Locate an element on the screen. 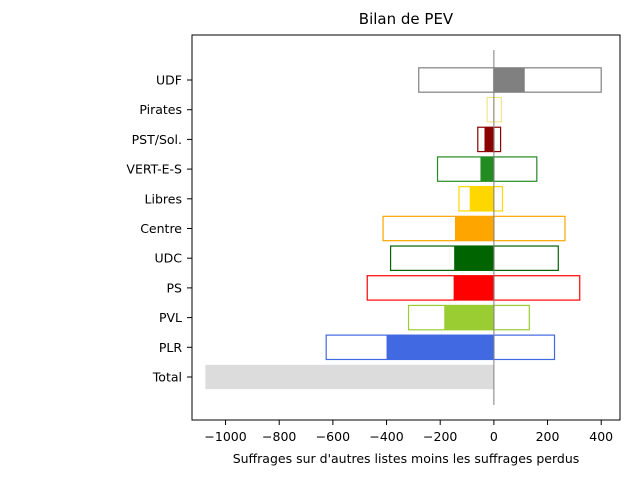 This screenshot has width=640, height=480. y-tick-label-6: Libres is located at coordinates (163, 198).